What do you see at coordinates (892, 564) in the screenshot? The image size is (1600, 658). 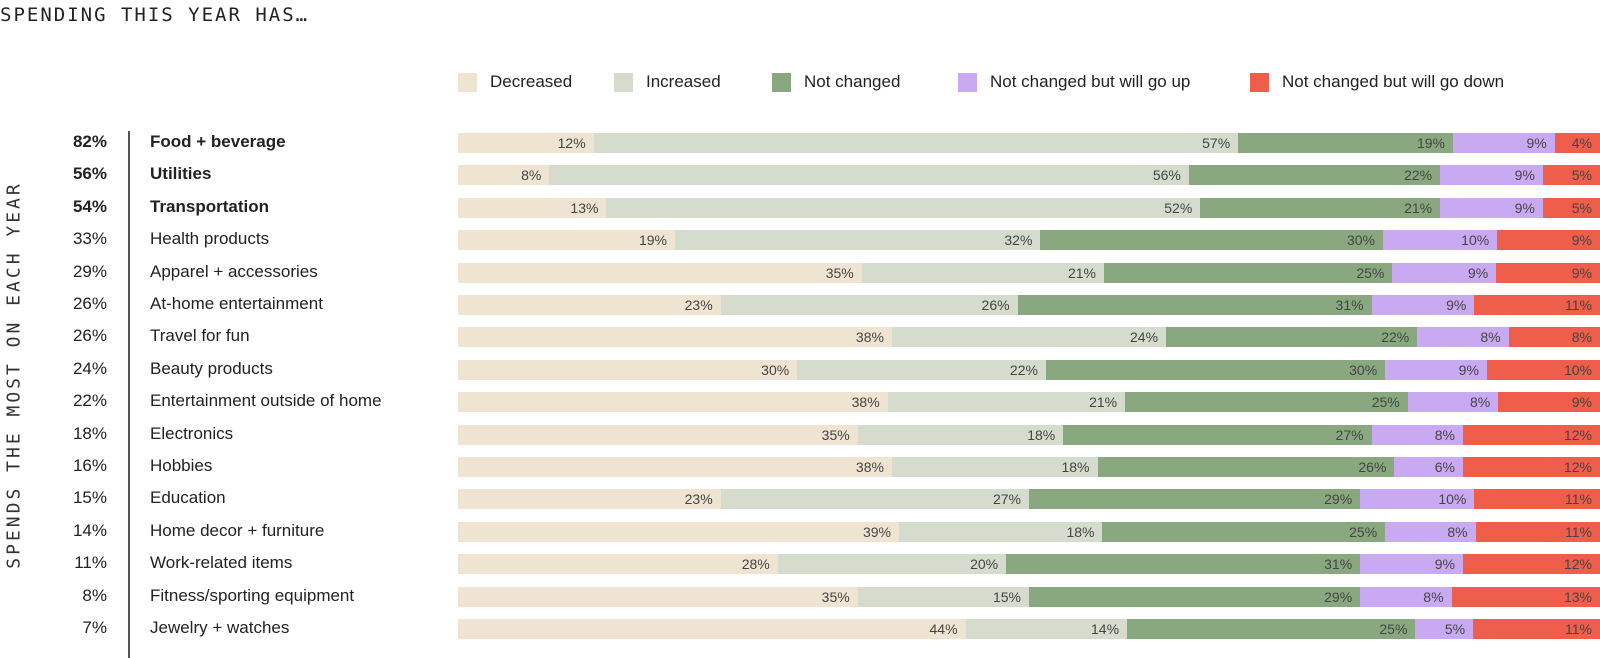 I see `bar-segment-increased: 20%` at bounding box center [892, 564].